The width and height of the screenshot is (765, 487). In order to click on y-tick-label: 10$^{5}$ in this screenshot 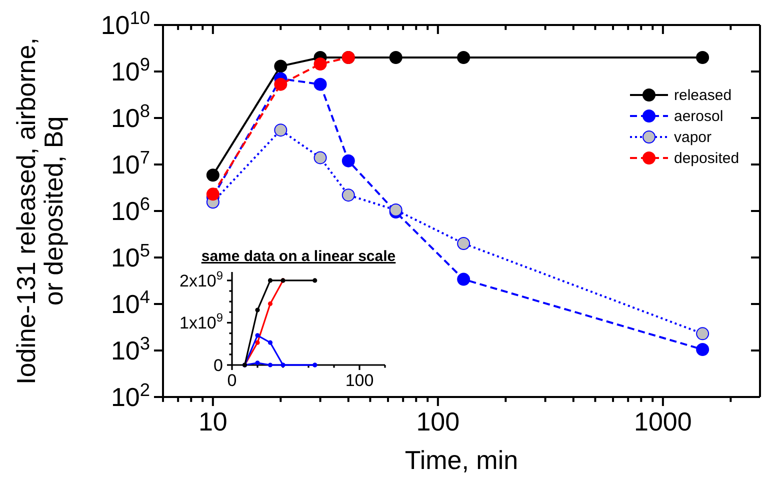, I will do `click(130, 256)`.